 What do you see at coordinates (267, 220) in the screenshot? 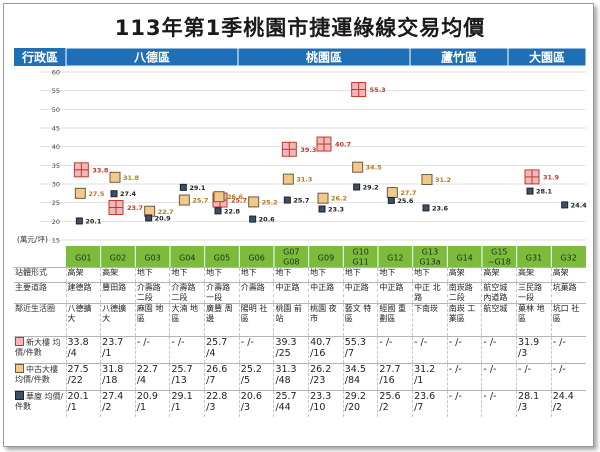
I see `data-label-old: 20.6` at bounding box center [267, 220].